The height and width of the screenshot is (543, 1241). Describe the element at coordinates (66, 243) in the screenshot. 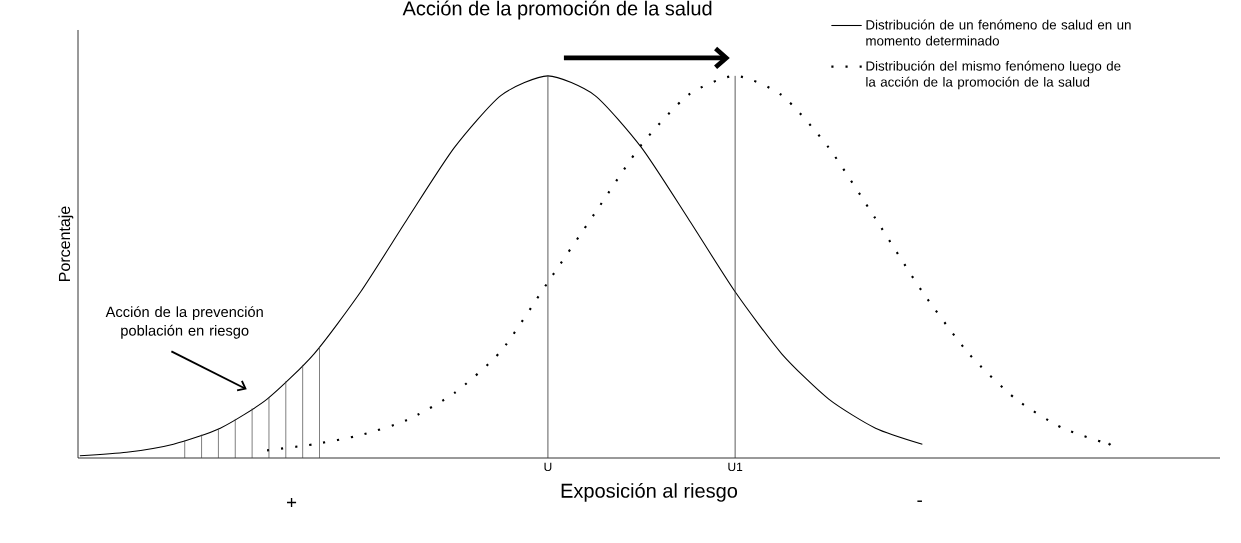

I see `y-axis-title: Porcentaje` at that location.